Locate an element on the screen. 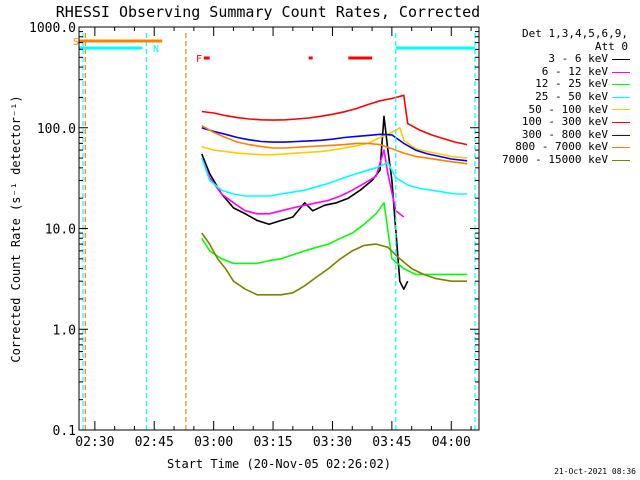 The height and width of the screenshot is (480, 640). series-line-300-800-kev is located at coordinates (334, 144).